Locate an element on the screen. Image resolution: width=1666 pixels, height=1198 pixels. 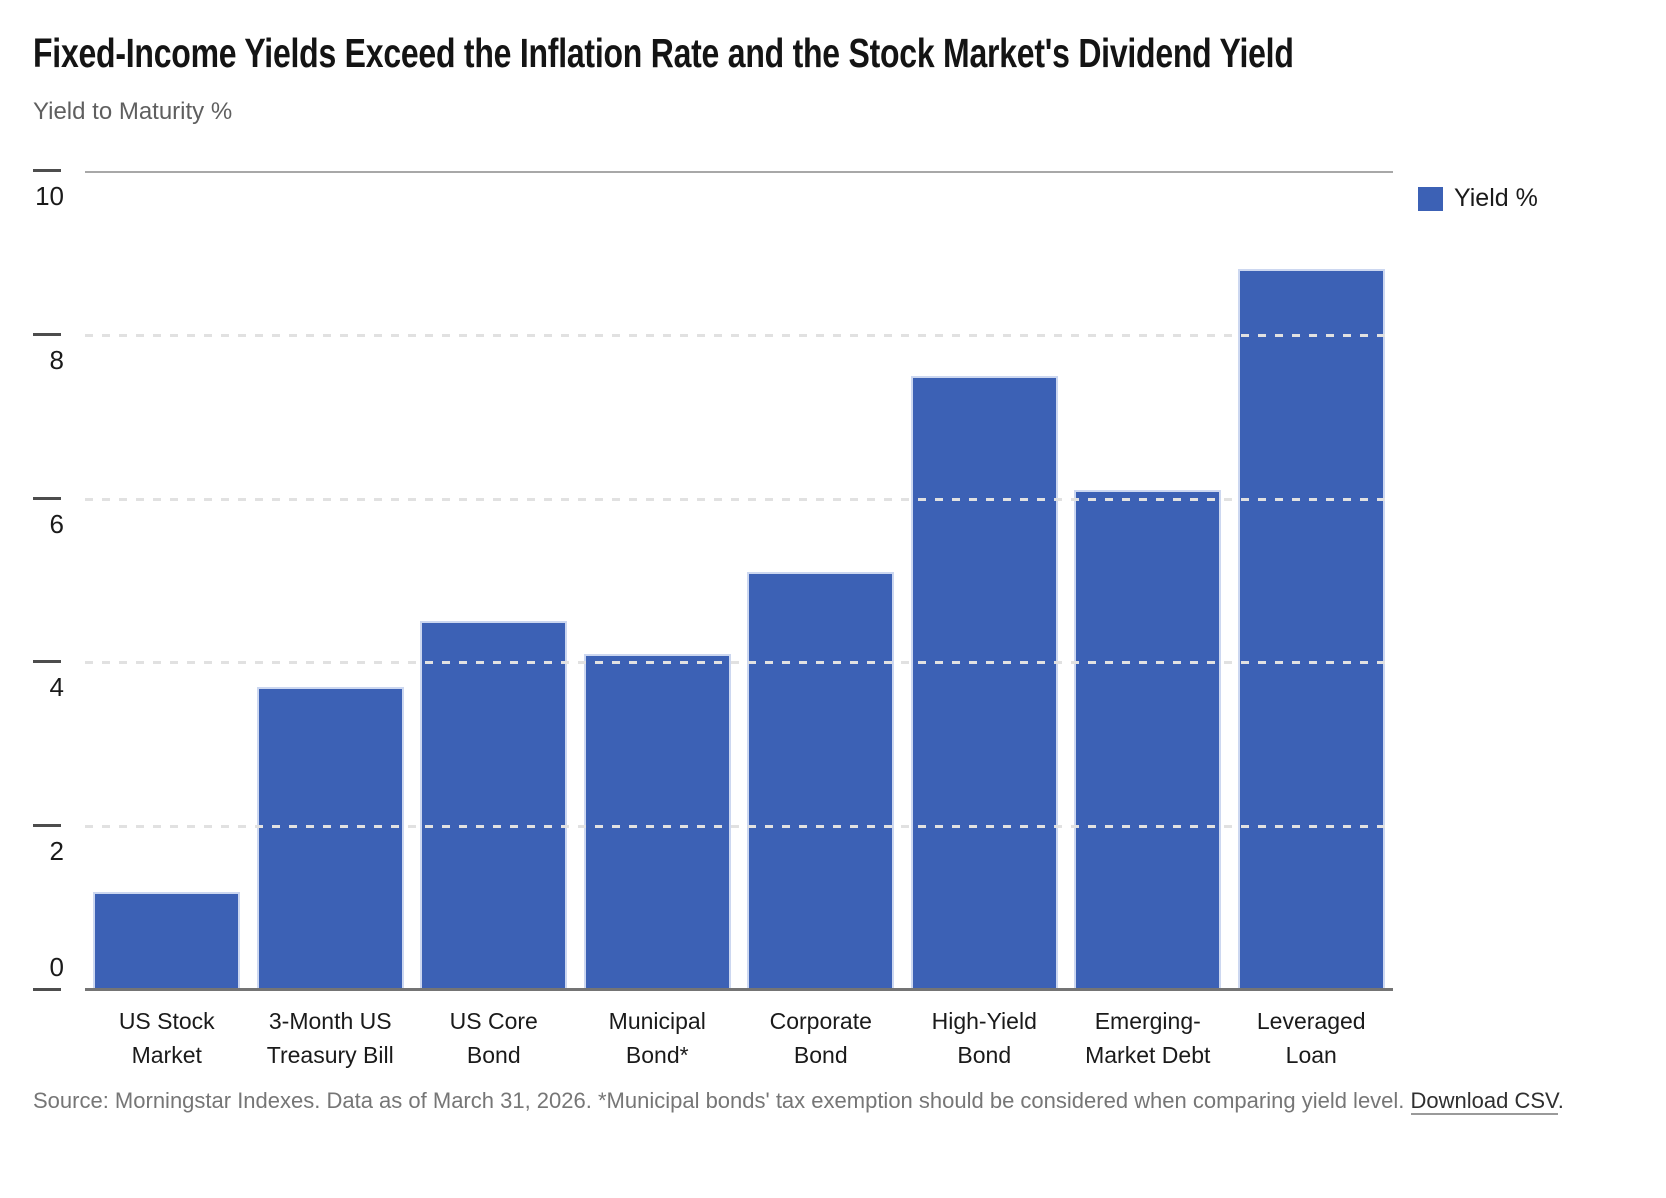
legend-item-yield: Yield % is located at coordinates (1478, 198).